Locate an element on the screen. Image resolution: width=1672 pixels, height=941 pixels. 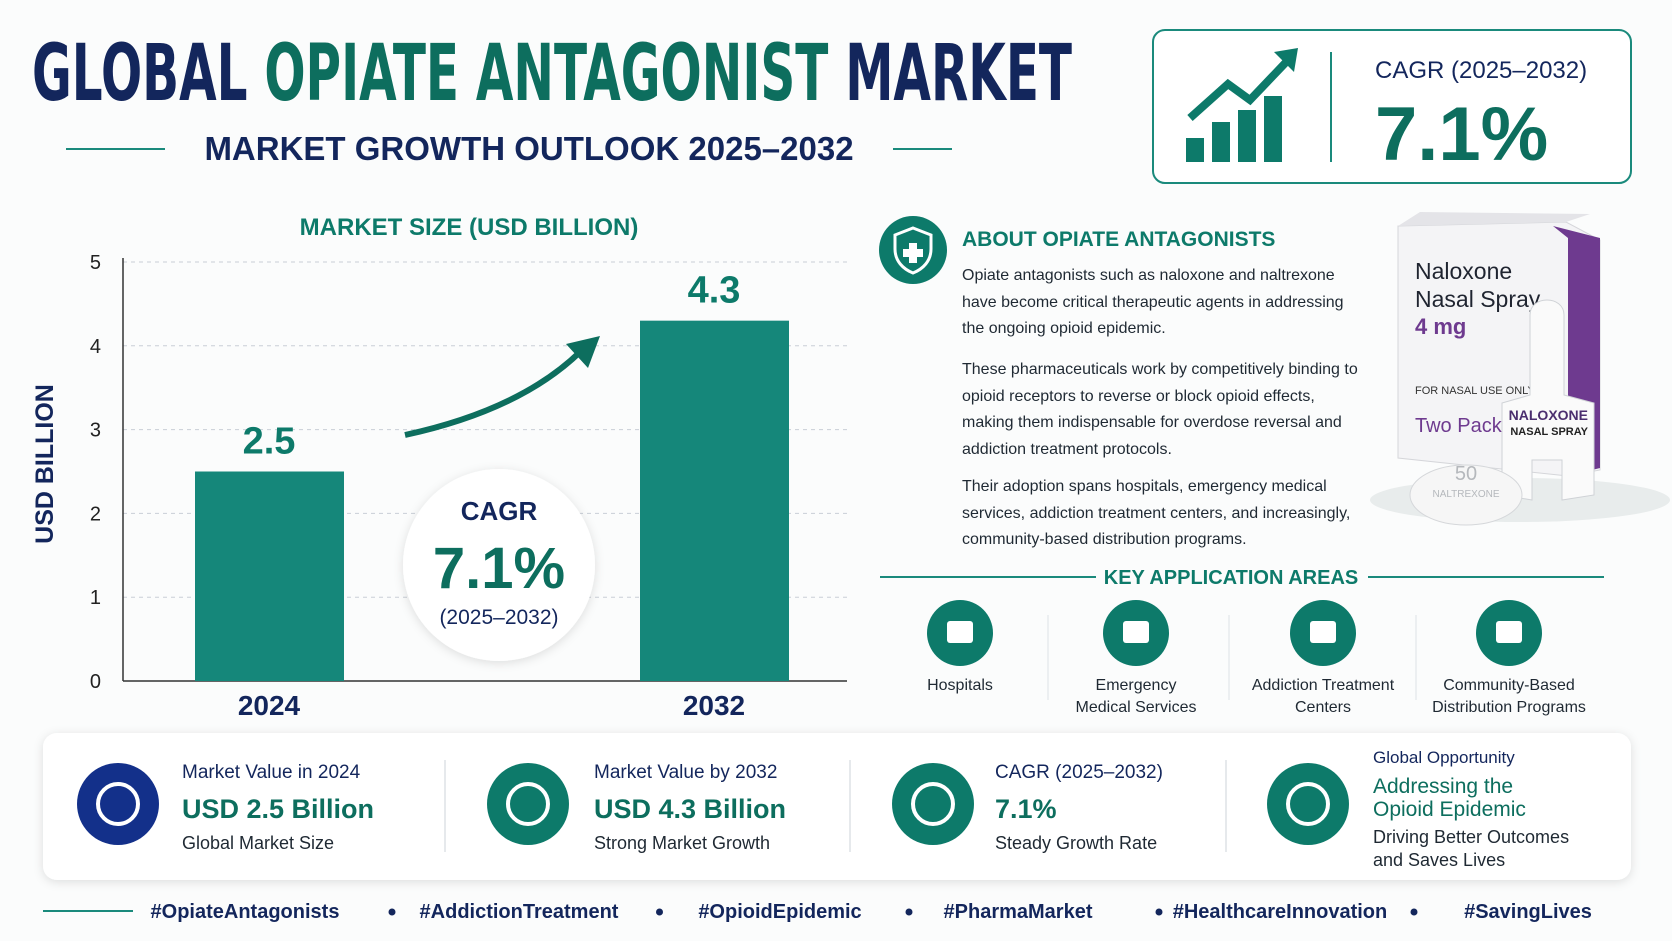
y-axis-label: USD BILLION is located at coordinates (45, 464).